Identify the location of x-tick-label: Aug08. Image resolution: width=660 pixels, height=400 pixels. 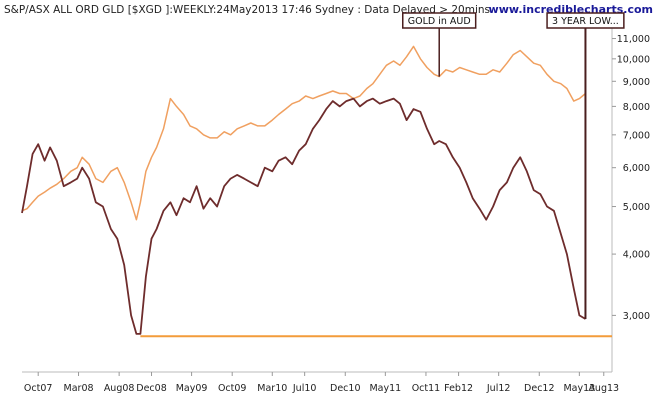
(119, 388).